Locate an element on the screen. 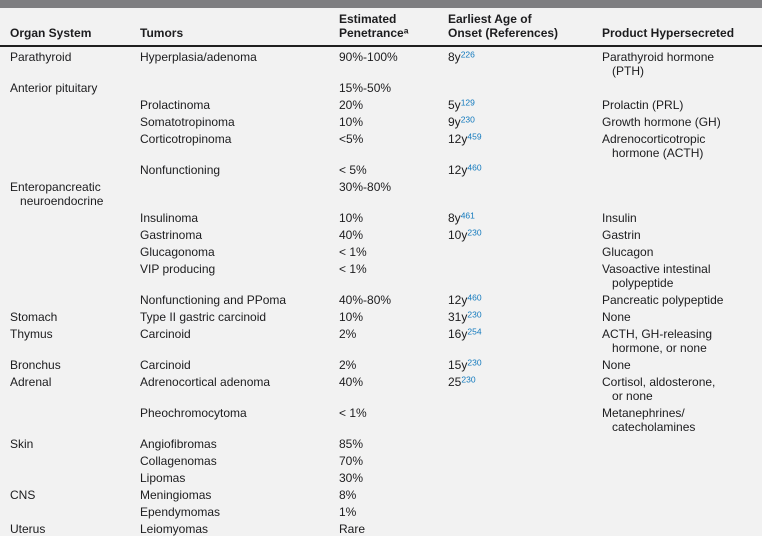 Image resolution: width=762 pixels, height=536 pixels. organ-system-value: Enteropancreatic neuroendocrine is located at coordinates (57, 194).